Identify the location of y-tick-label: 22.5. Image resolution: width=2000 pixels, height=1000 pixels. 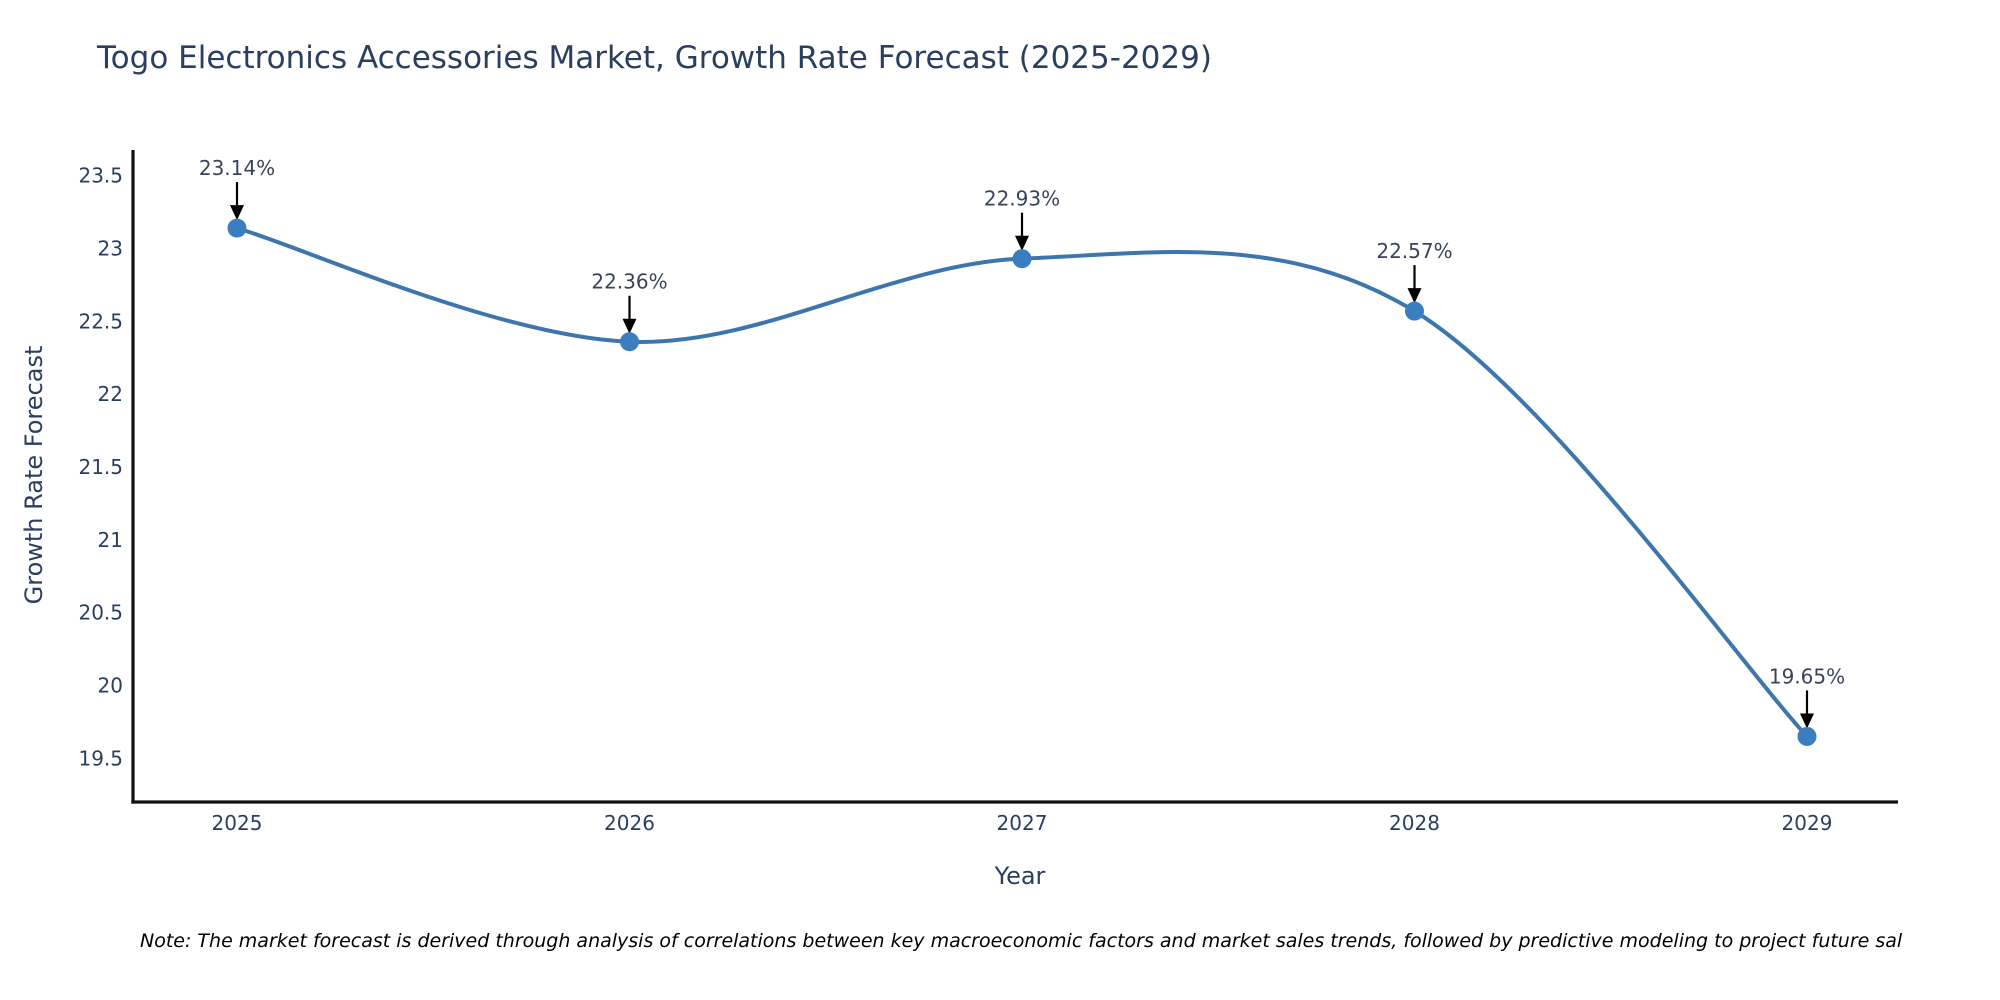
(100, 321).